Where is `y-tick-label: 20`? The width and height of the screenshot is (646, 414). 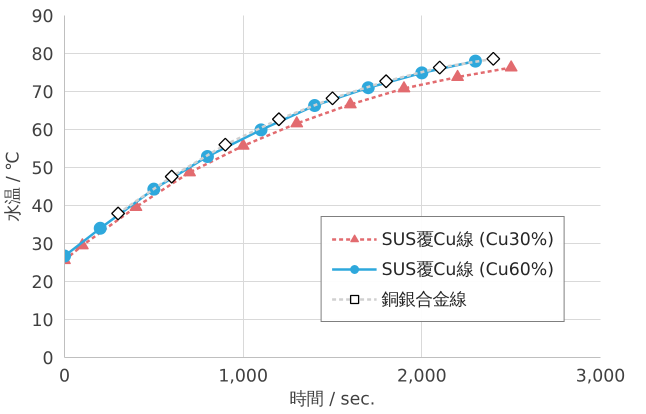 y-tick-label: 20 is located at coordinates (42, 283).